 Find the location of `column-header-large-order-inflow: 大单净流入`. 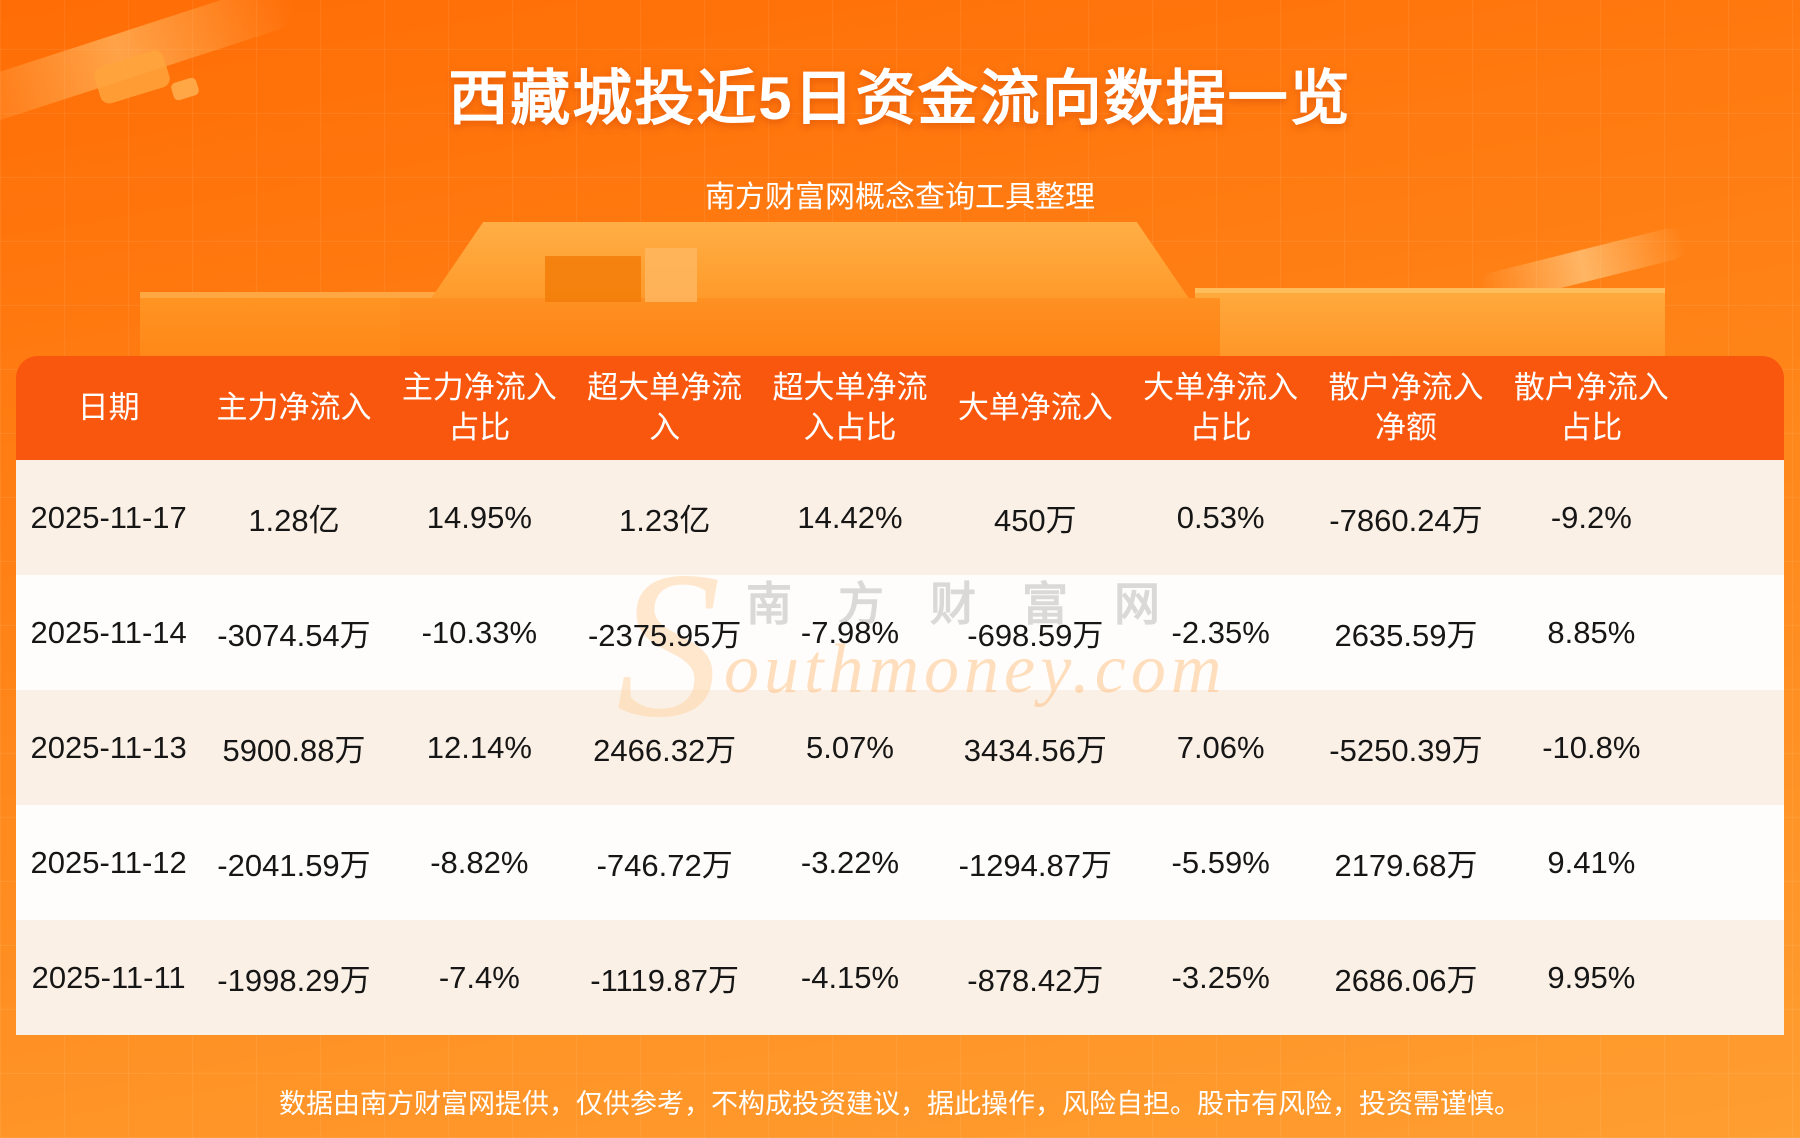

column-header-large-order-inflow: 大单净流入 is located at coordinates (1035, 407).